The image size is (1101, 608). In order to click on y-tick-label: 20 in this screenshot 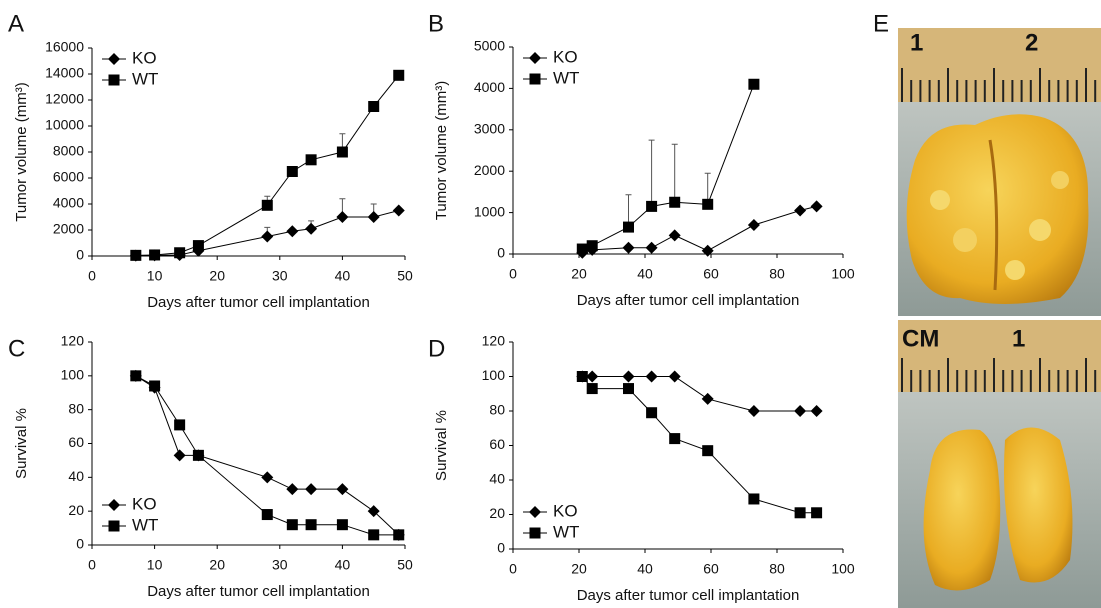, I will do `click(497, 513)`.